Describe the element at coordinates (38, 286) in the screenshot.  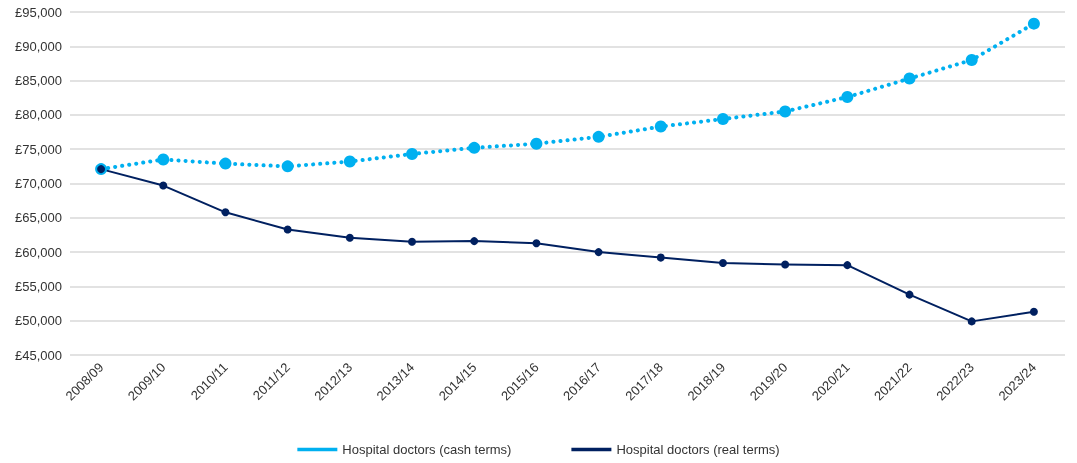
I see `y-tick-label: £55,000` at that location.